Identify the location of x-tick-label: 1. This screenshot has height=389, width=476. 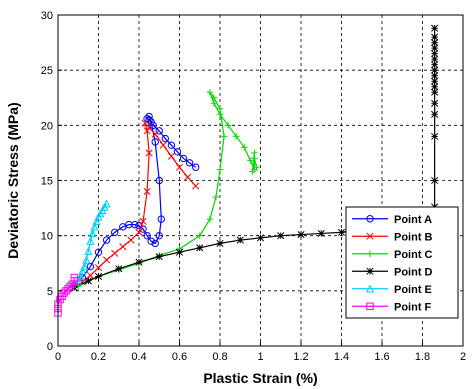
(260, 357).